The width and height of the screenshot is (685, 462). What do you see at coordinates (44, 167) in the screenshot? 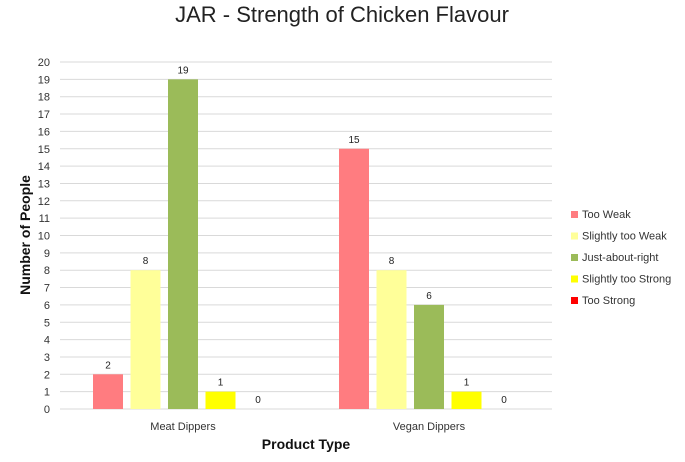
I see `y-tick-label: 14` at bounding box center [44, 167].